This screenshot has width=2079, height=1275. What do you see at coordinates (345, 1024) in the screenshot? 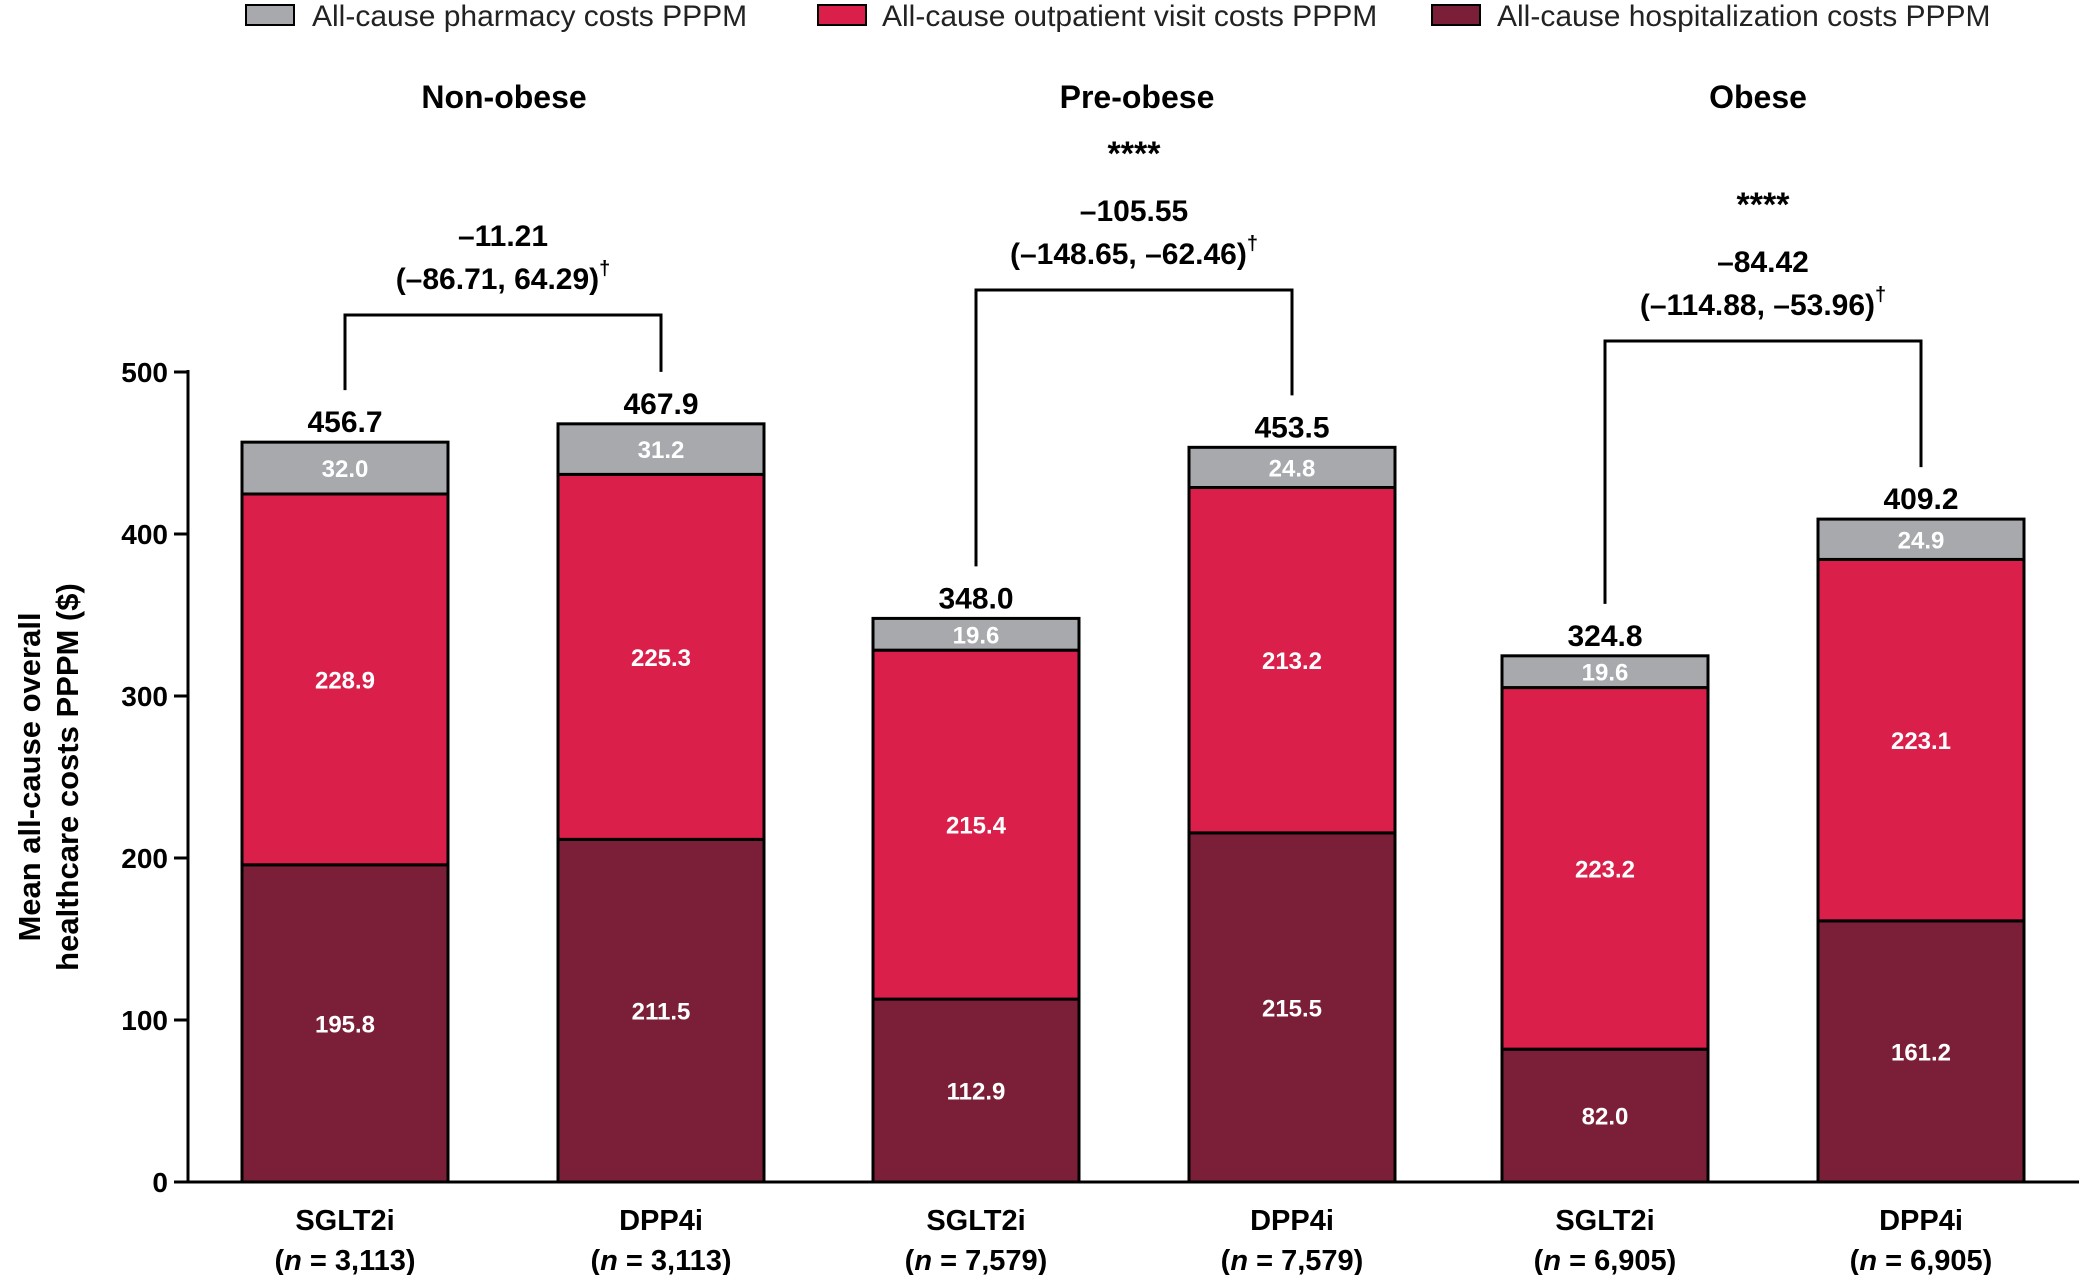
I see `segment-value-label: 195.8` at bounding box center [345, 1024].